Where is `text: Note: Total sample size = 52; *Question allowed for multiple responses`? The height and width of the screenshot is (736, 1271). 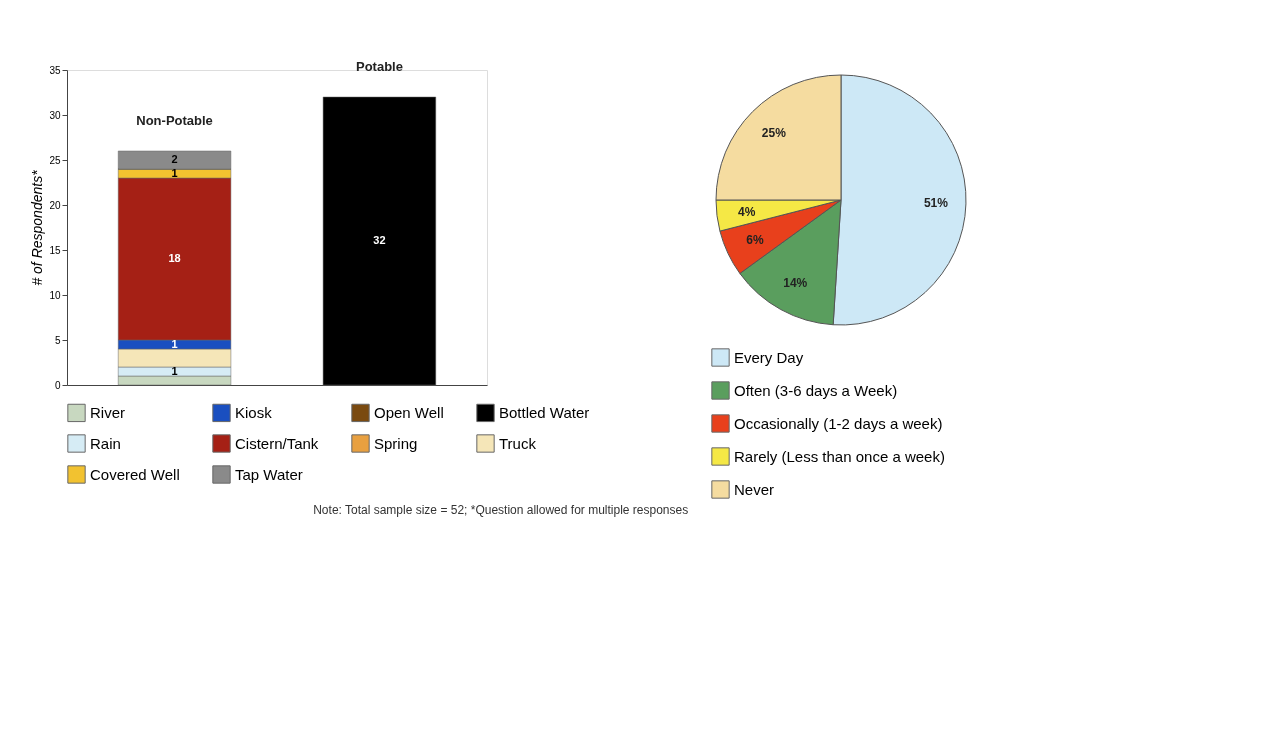 text: Note: Total sample size = 52; *Question allowed for multiple responses is located at coordinates (501, 510).